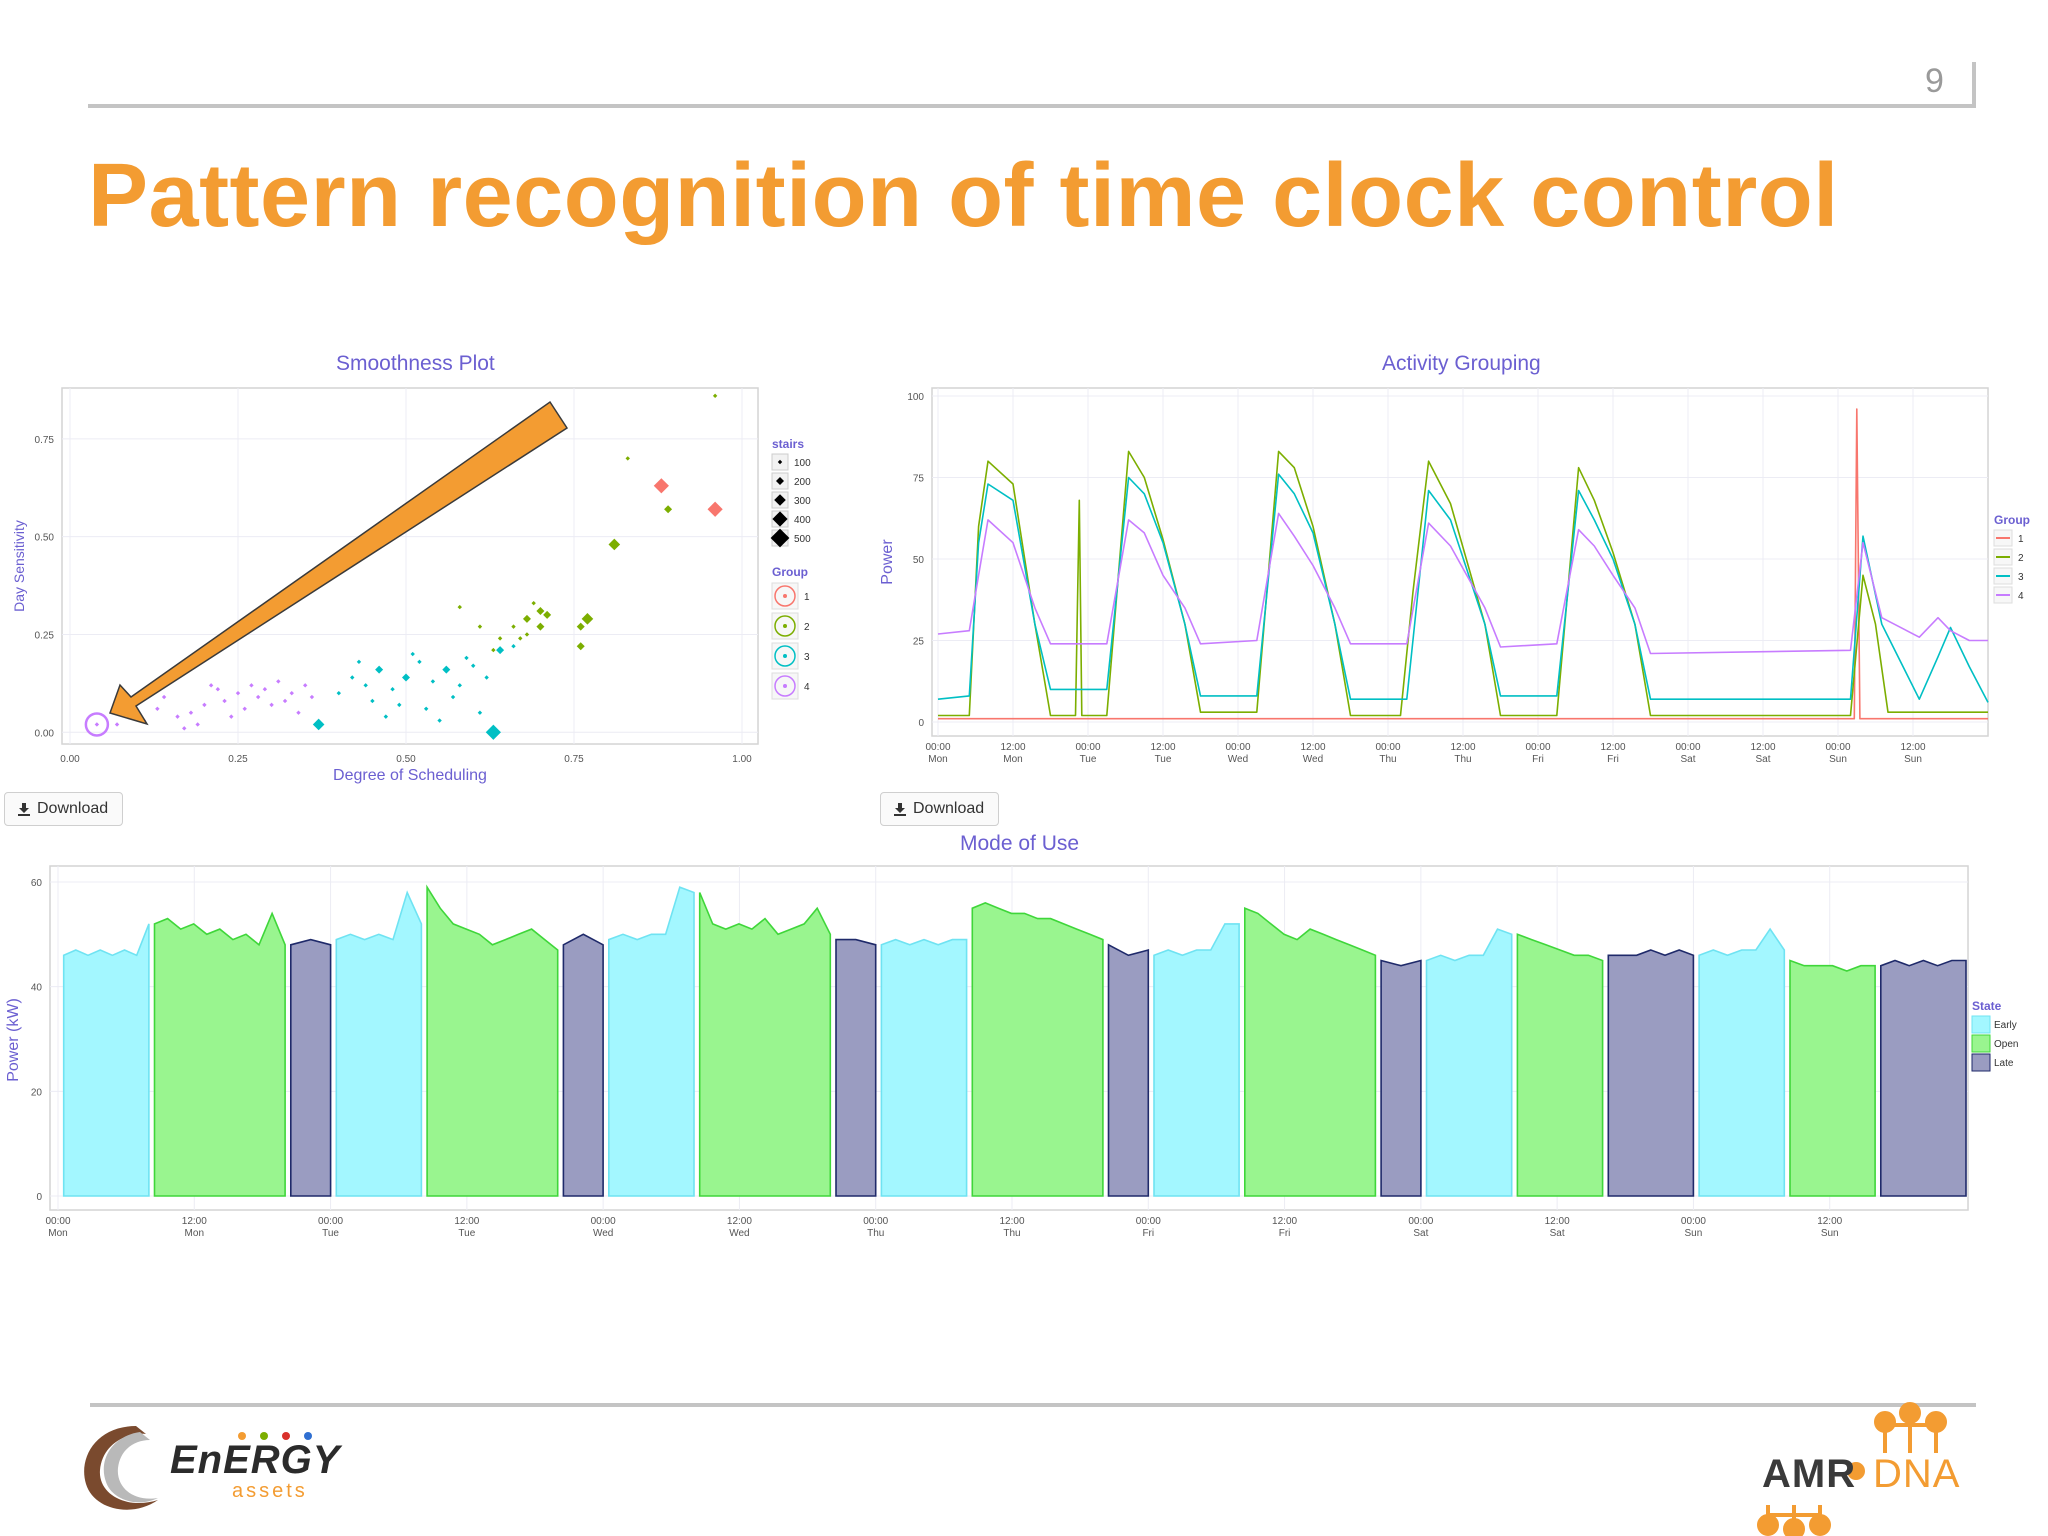 This screenshot has height=1536, width=2048. Describe the element at coordinates (406, 759) in the screenshot. I see `x-tick-label: 0.50` at that location.